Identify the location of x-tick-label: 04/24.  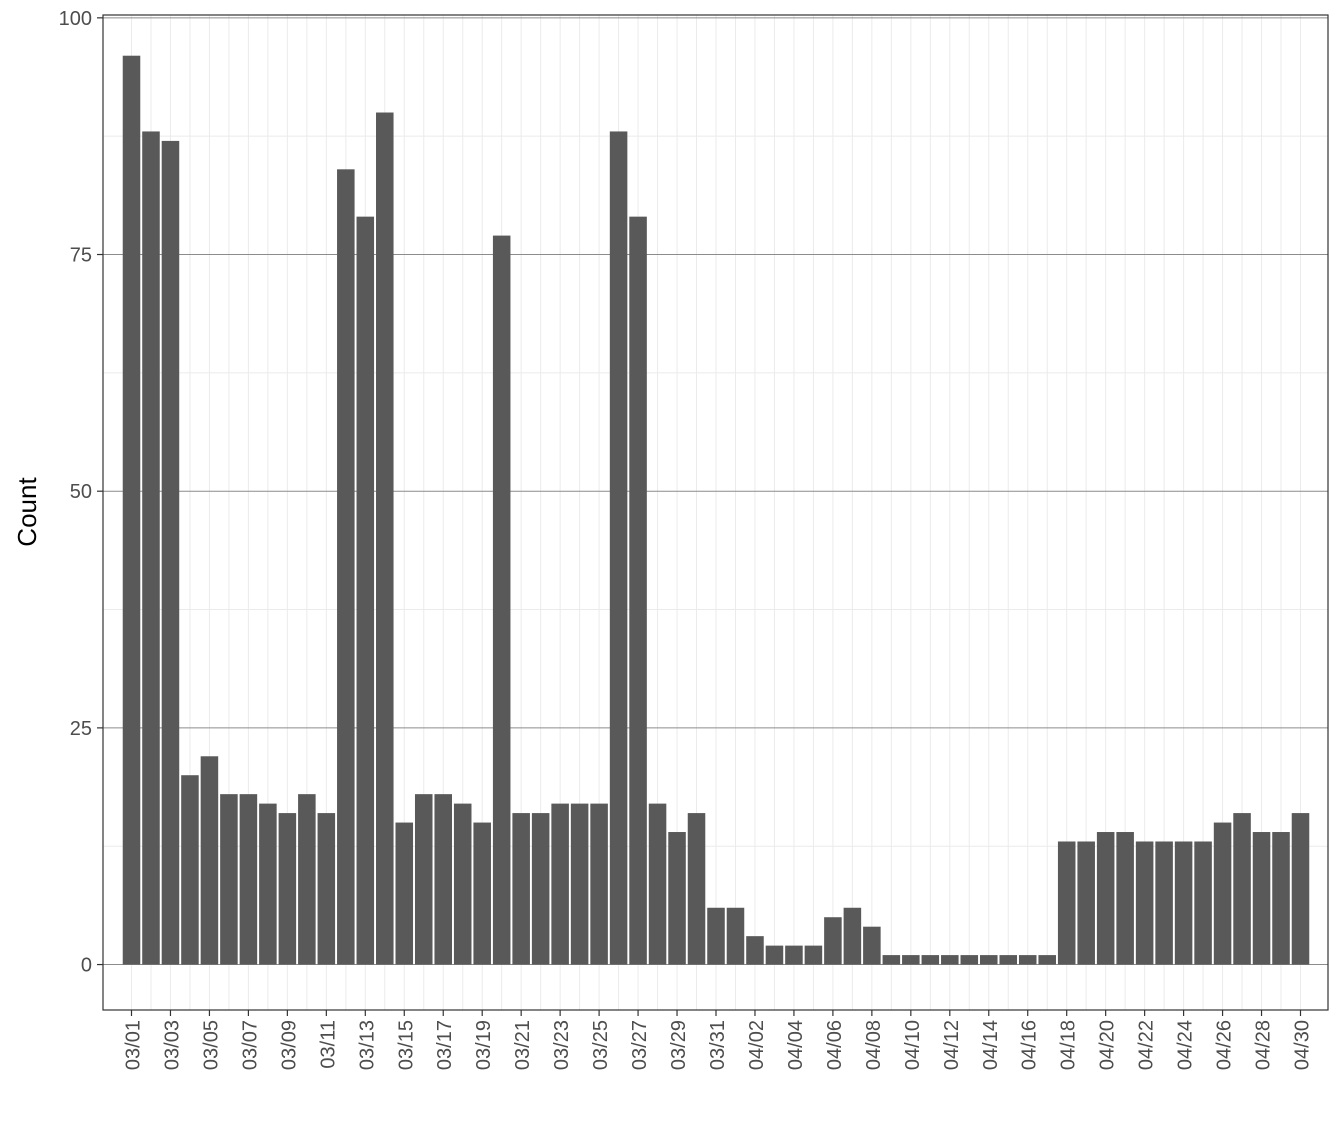
(1186, 1045).